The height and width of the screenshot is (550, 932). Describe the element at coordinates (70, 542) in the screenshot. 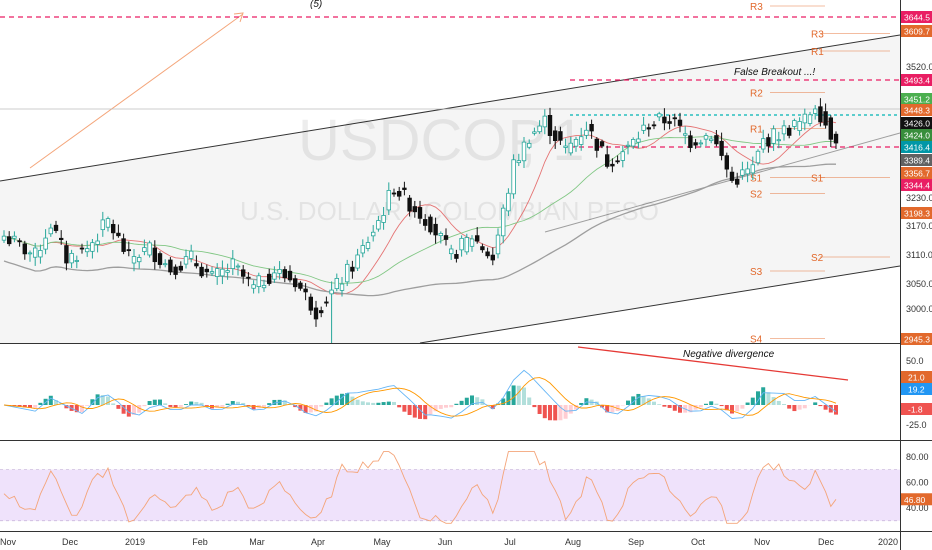

I see `time-label: Dec` at that location.